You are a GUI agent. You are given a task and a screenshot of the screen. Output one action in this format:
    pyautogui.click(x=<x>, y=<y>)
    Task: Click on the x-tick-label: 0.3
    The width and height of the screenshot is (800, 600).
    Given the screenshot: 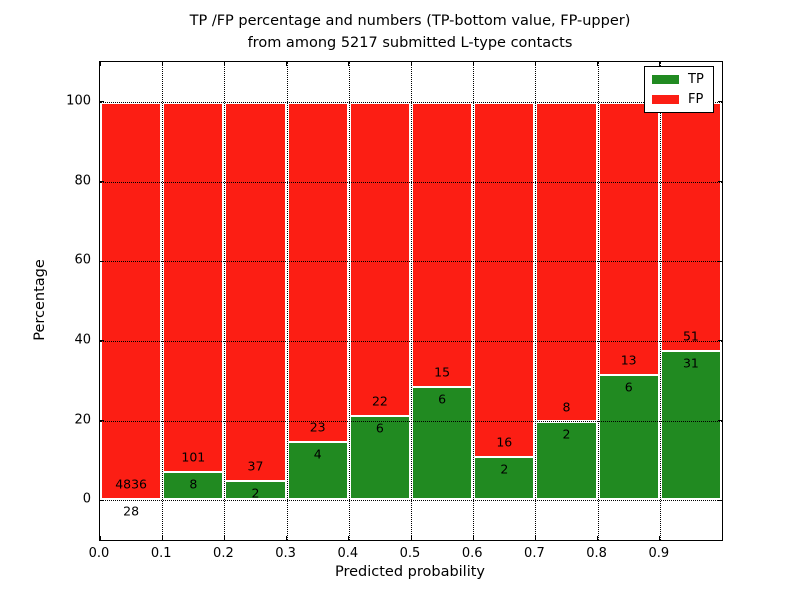 What is the action you would take?
    pyautogui.click(x=285, y=553)
    